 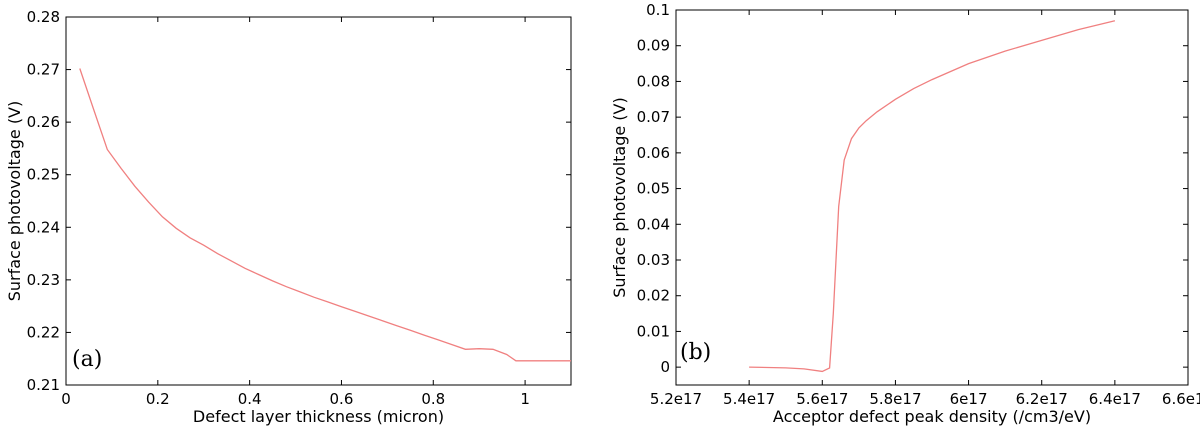 What do you see at coordinates (250, 399) in the screenshot?
I see `panel-a-xtick-label: 0.4` at bounding box center [250, 399].